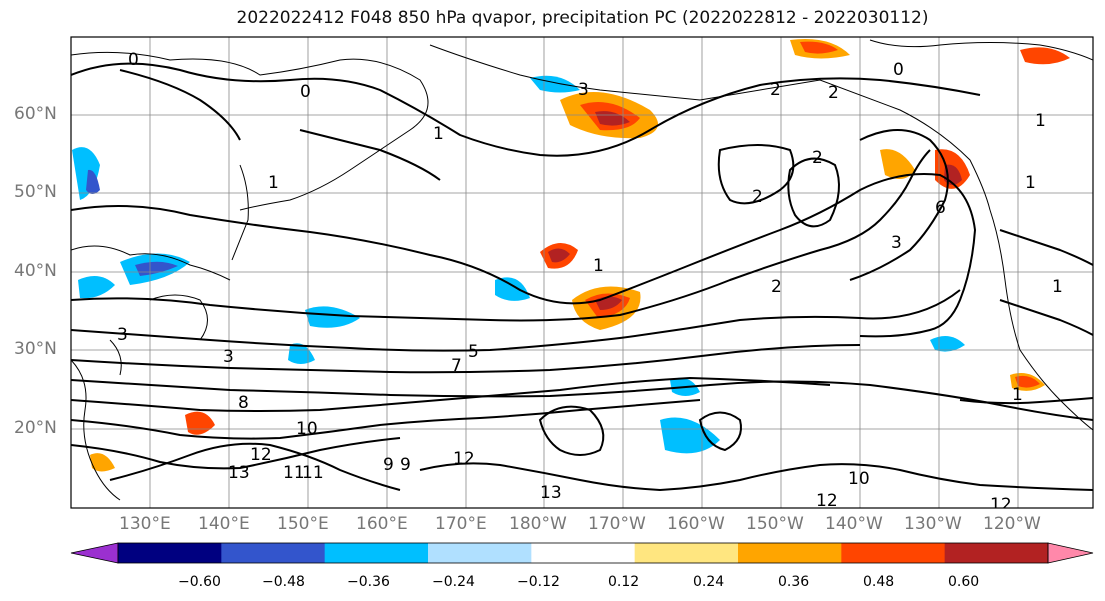  I want to click on longitude-label: 140°W, so click(854, 524).